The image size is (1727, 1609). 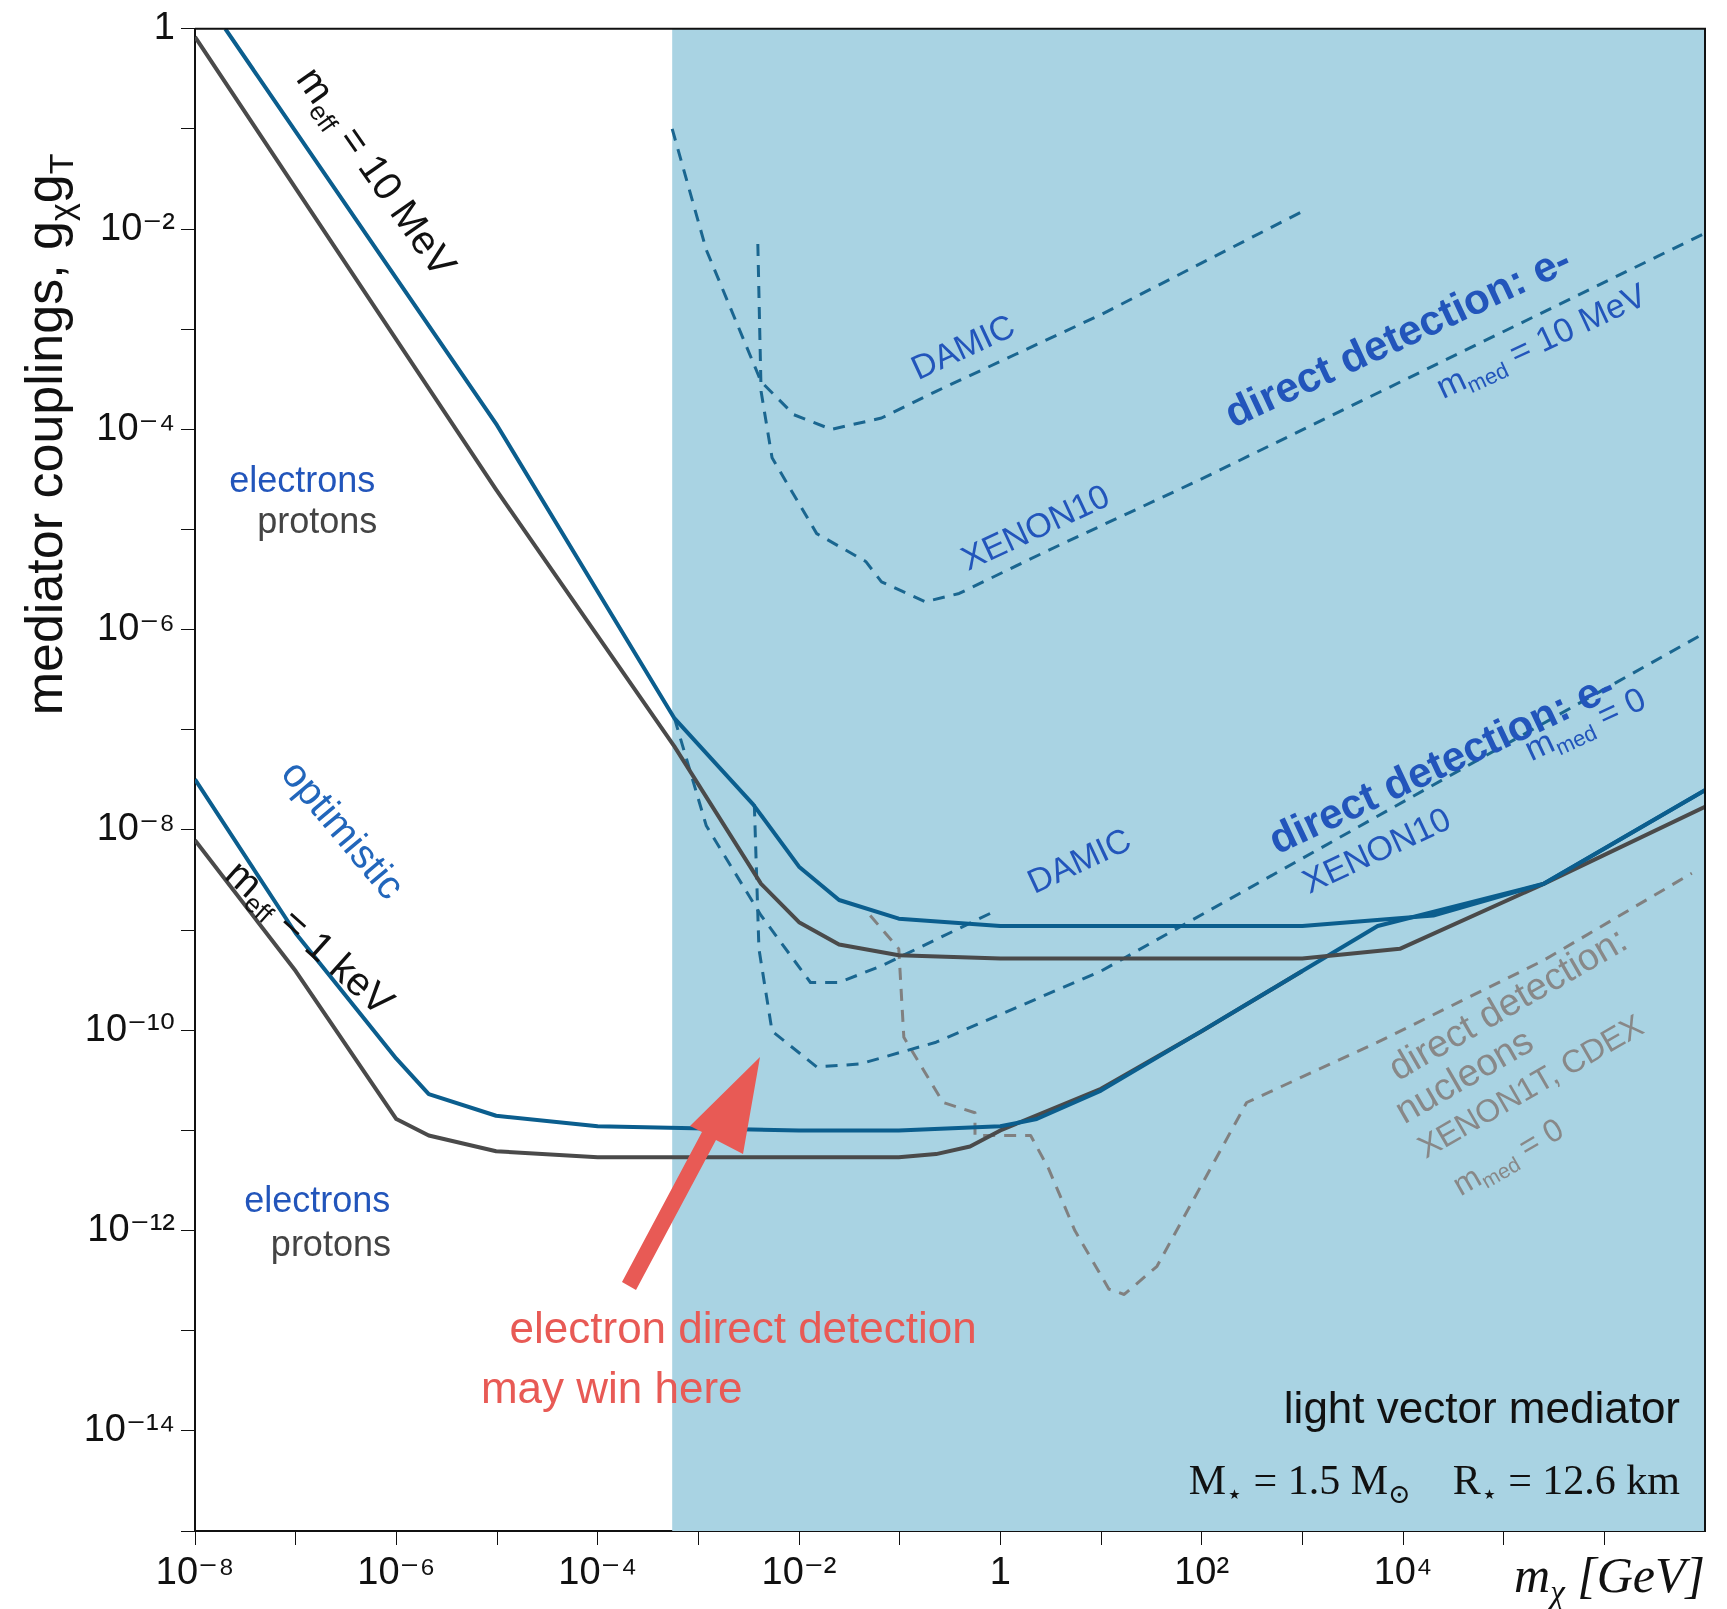 I want to click on x-tick-label: 1, so click(x=1000, y=1571).